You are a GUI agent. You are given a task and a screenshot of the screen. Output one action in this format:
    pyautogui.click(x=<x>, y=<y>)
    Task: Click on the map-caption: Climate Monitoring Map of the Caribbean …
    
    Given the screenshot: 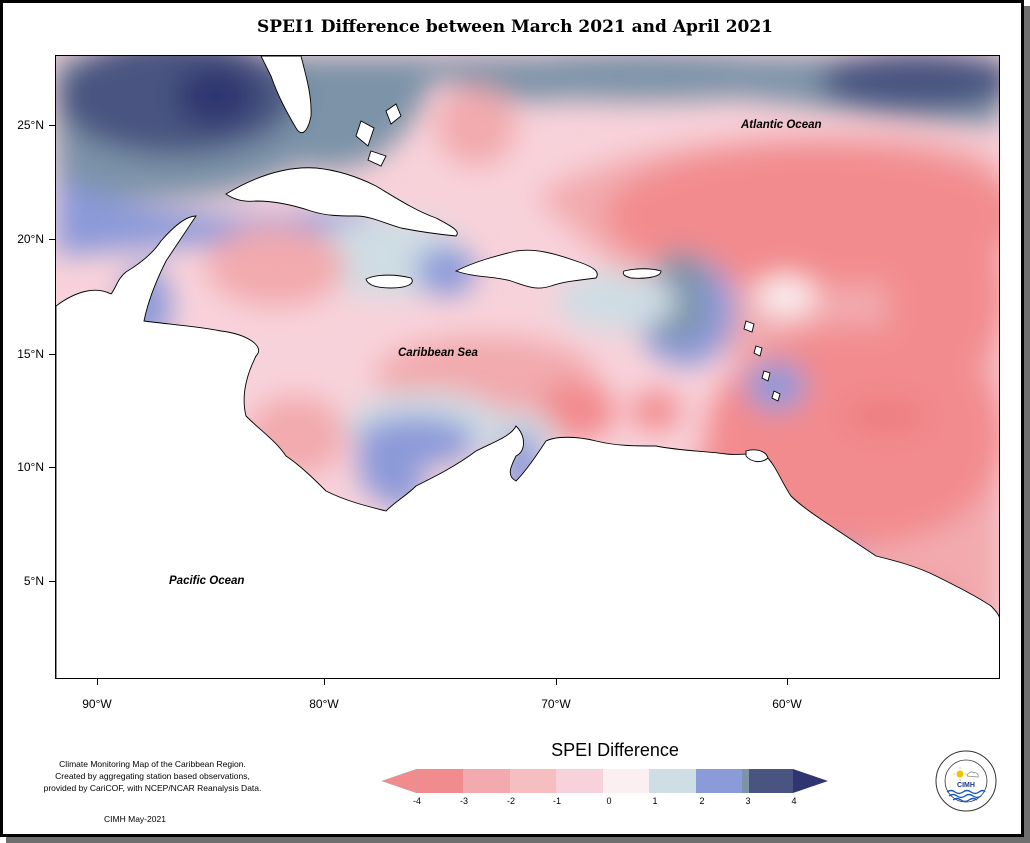 What is the action you would take?
    pyautogui.click(x=152, y=776)
    